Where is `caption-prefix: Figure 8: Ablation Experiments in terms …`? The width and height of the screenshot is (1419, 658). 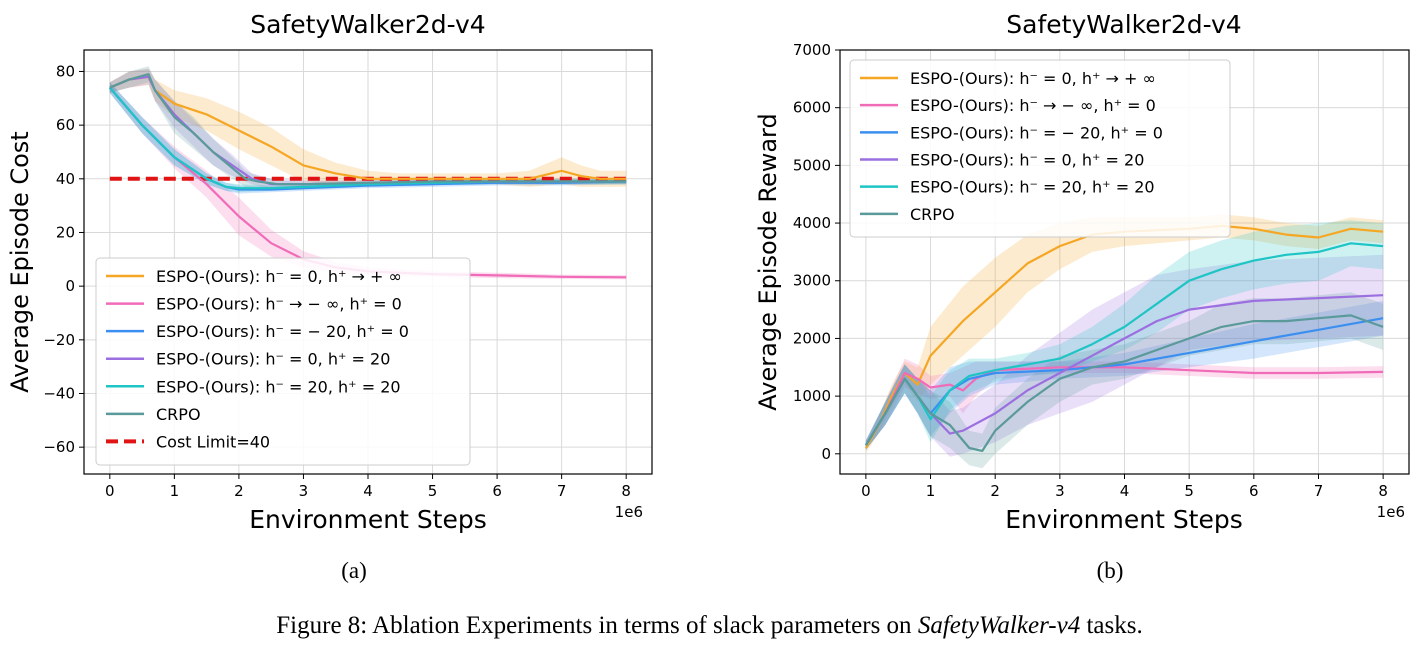
caption-prefix: Figure 8: Ablation Experiments in terms … is located at coordinates (597, 625).